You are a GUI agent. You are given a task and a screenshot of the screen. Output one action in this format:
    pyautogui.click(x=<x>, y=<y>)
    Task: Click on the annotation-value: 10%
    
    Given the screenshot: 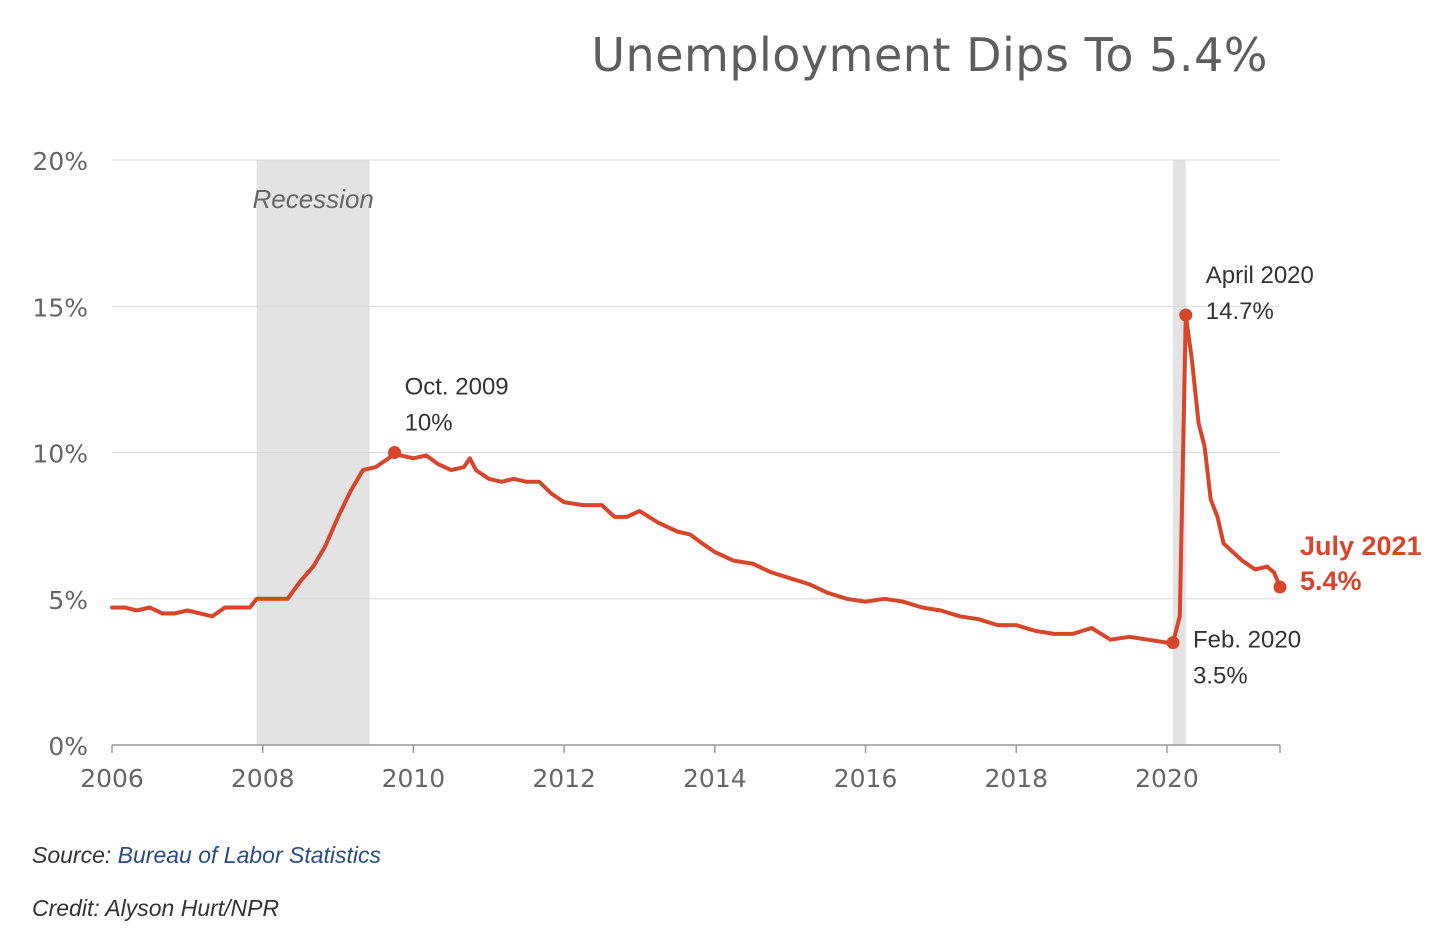 What is the action you would take?
    pyautogui.click(x=429, y=423)
    